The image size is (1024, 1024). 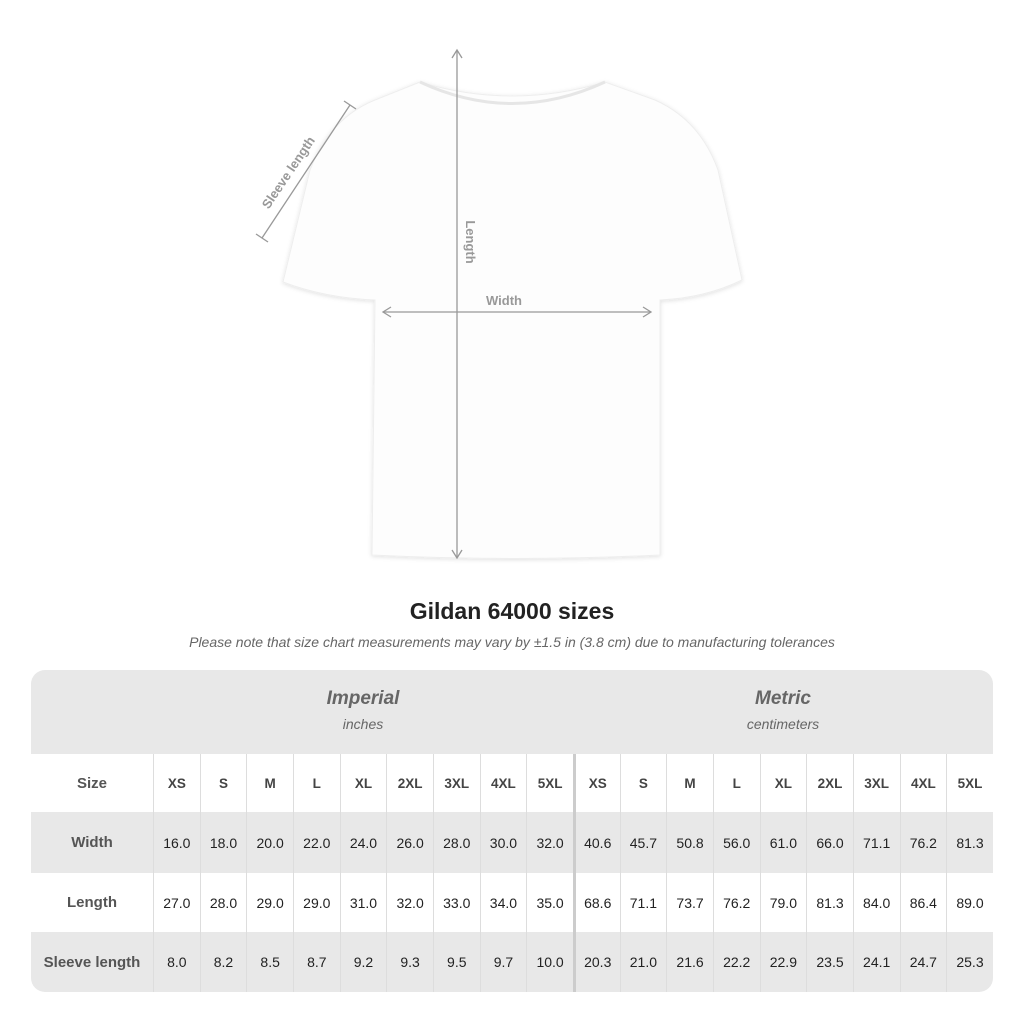 I want to click on table-cell: 24.7, so click(x=923, y=962).